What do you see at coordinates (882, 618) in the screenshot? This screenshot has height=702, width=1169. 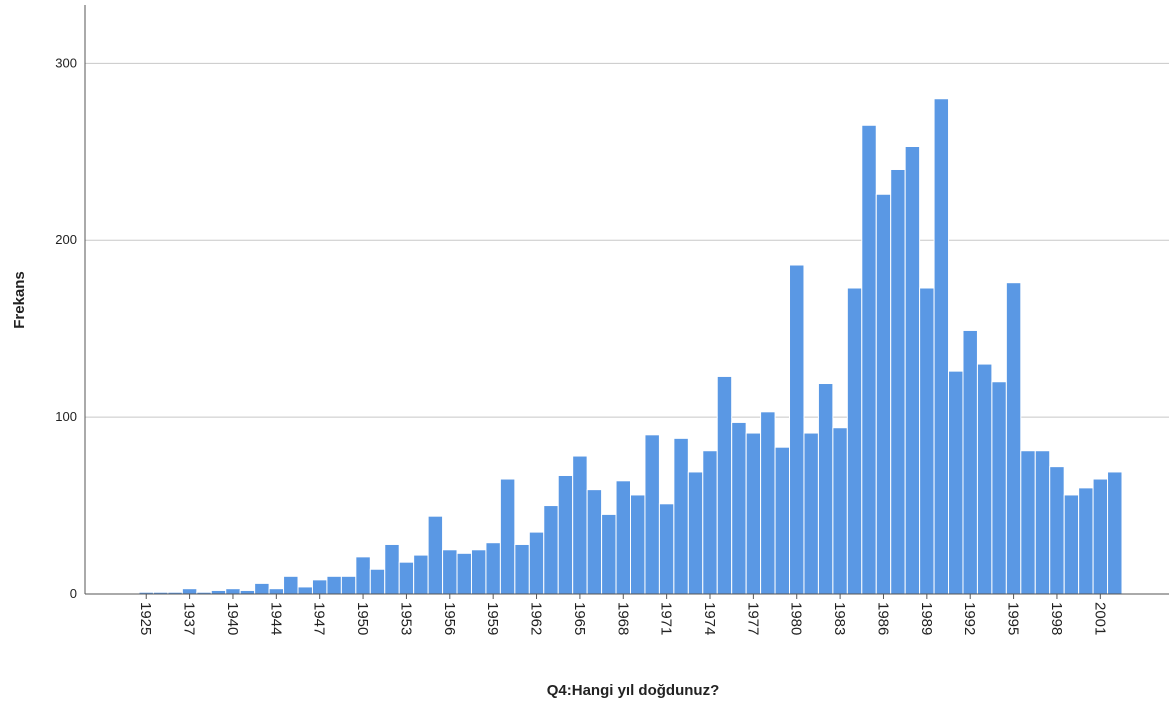 I see `x-tick-label: 1986` at bounding box center [882, 618].